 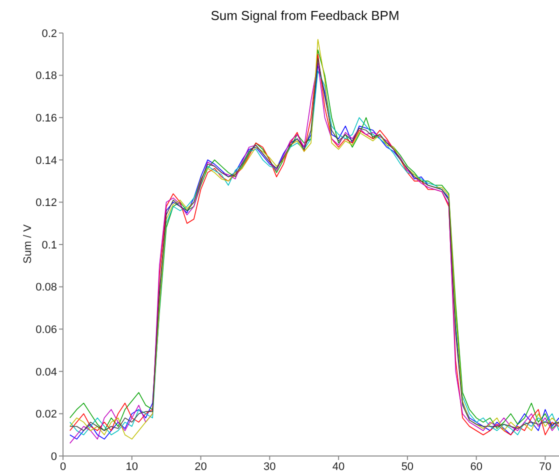 I want to click on y-tick-label: 0.1, so click(x=49, y=245).